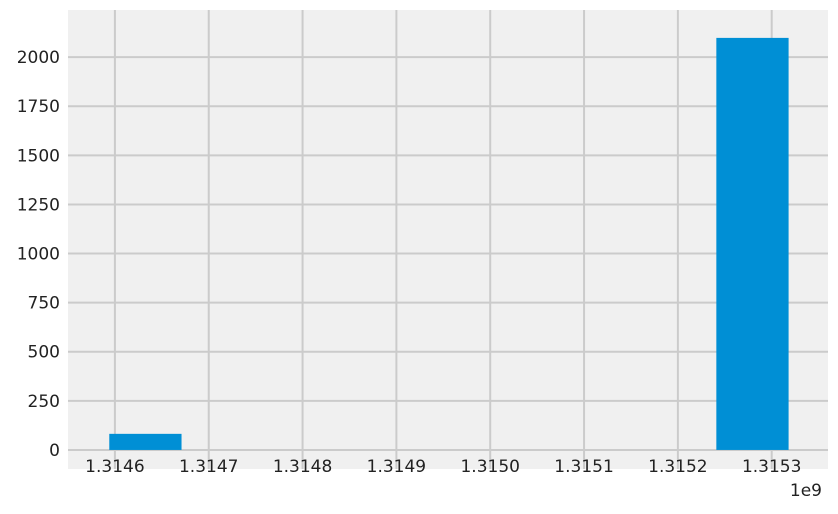  I want to click on y-tick-label: 500, so click(44, 353).